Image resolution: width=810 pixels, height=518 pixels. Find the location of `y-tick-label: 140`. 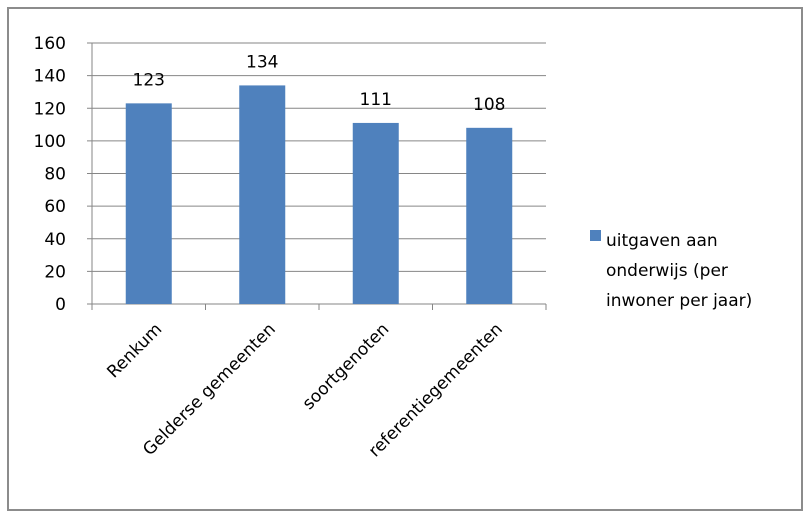

y-tick-label: 140 is located at coordinates (50, 77).